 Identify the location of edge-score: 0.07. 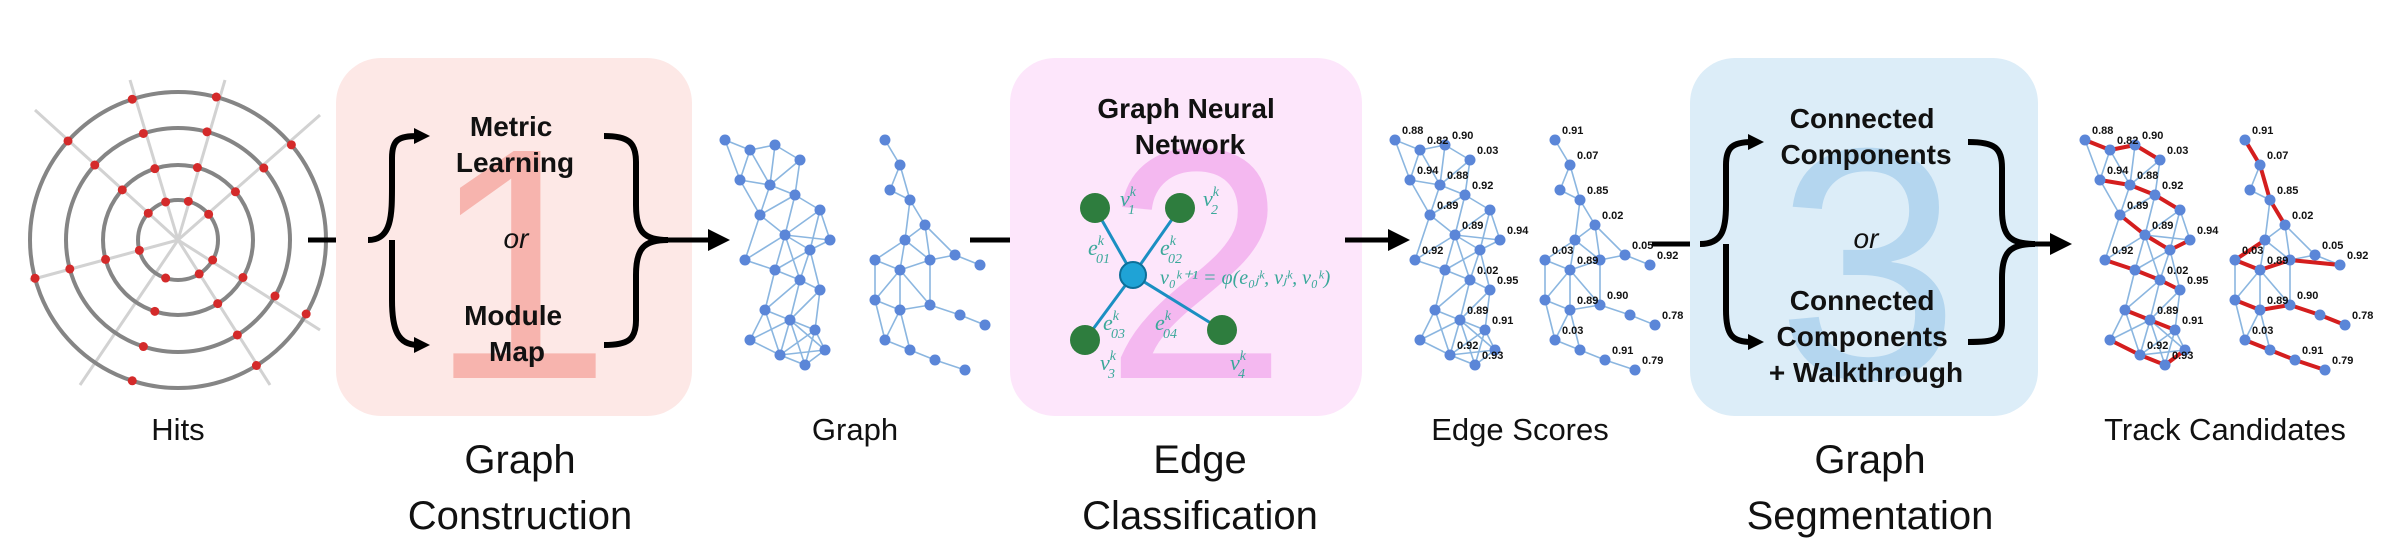
(1587, 156).